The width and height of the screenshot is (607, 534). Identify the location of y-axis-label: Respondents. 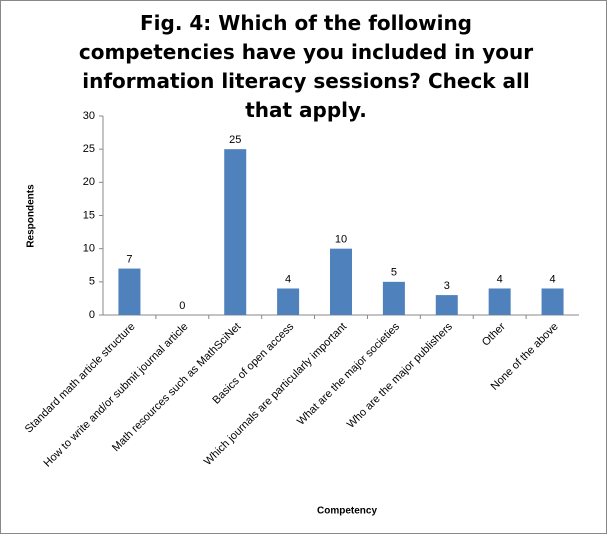
(31, 216).